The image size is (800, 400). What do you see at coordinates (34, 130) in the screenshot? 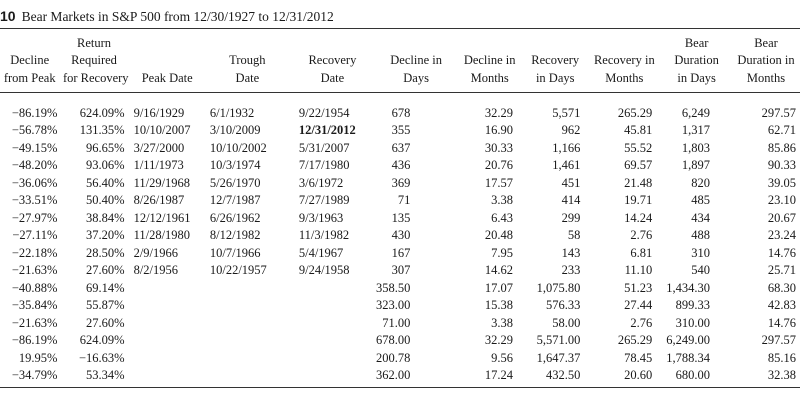
I see `cell-decline-from-peak: −56.78%` at bounding box center [34, 130].